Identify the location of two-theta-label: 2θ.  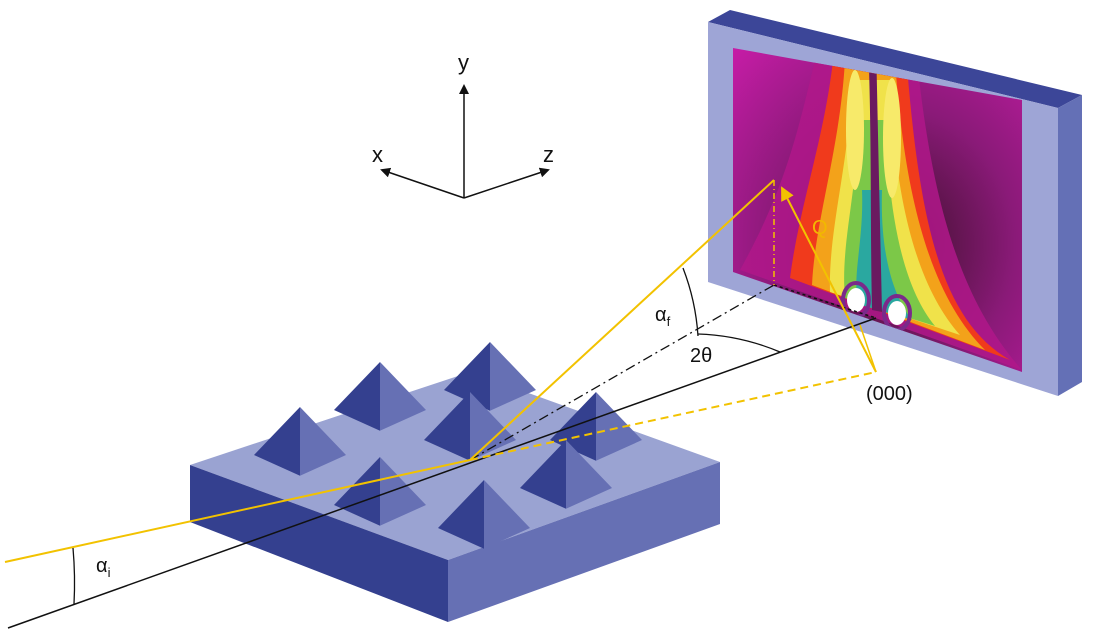
(701, 356).